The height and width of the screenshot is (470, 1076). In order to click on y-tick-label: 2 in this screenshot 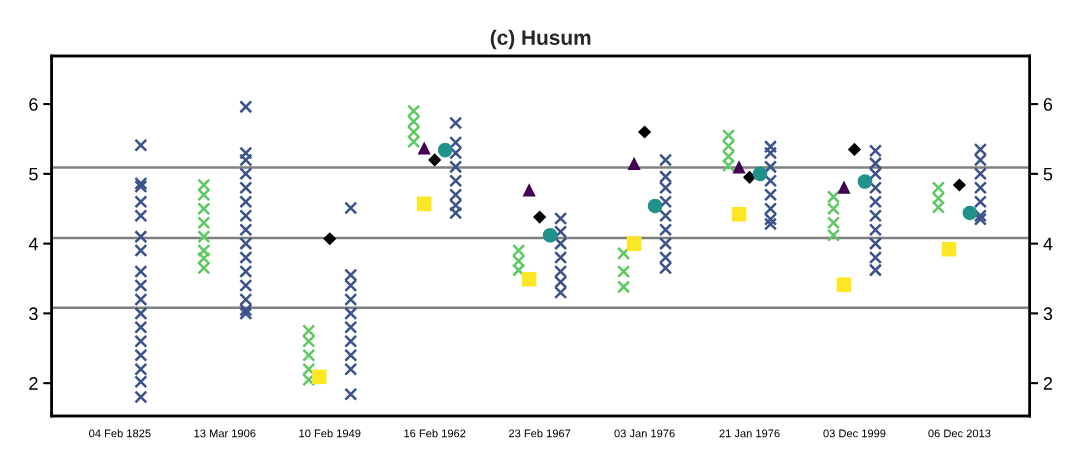, I will do `click(33, 383)`.